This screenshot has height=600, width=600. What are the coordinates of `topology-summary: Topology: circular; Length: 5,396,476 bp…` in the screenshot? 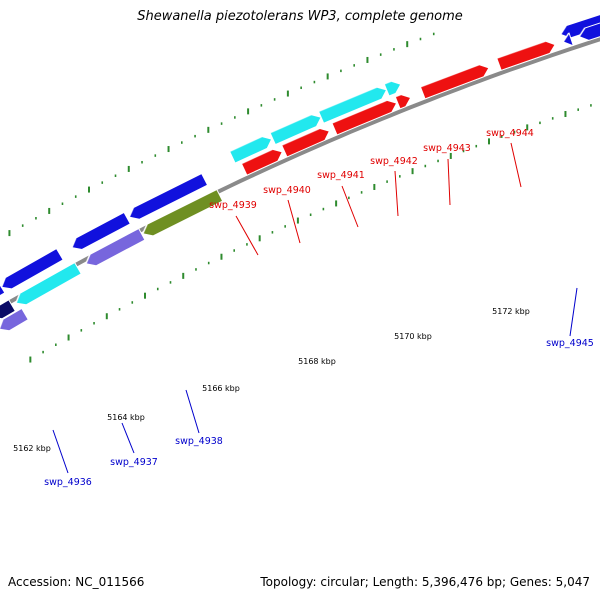 It's located at (425, 582).